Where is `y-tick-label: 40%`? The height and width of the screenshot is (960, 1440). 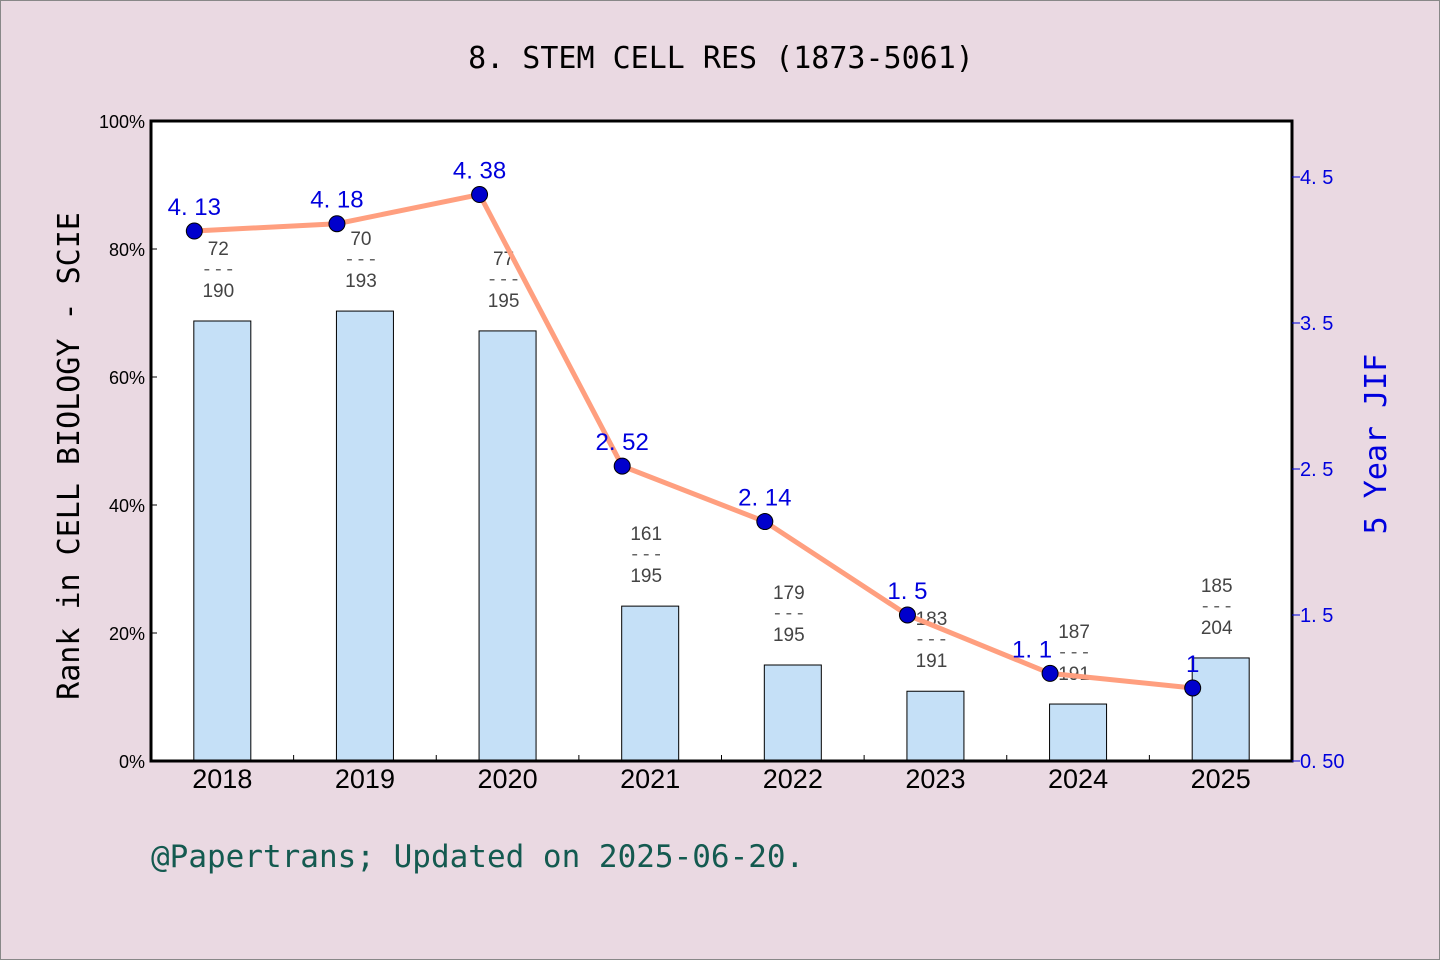
y-tick-label: 40% is located at coordinates (127, 506).